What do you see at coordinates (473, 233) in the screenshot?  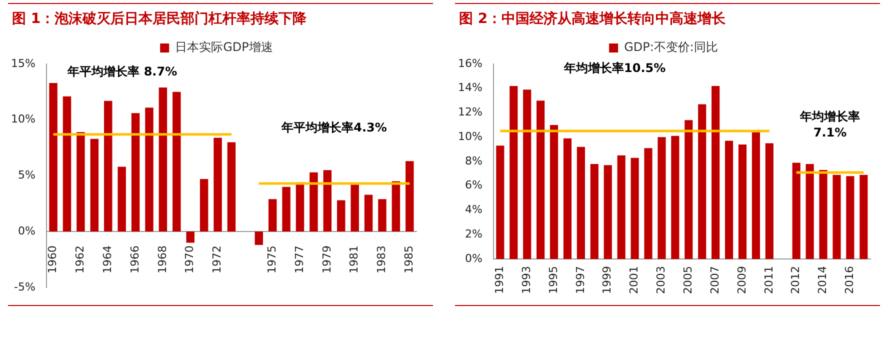 I see `y-tick-label: 2%` at bounding box center [473, 233].